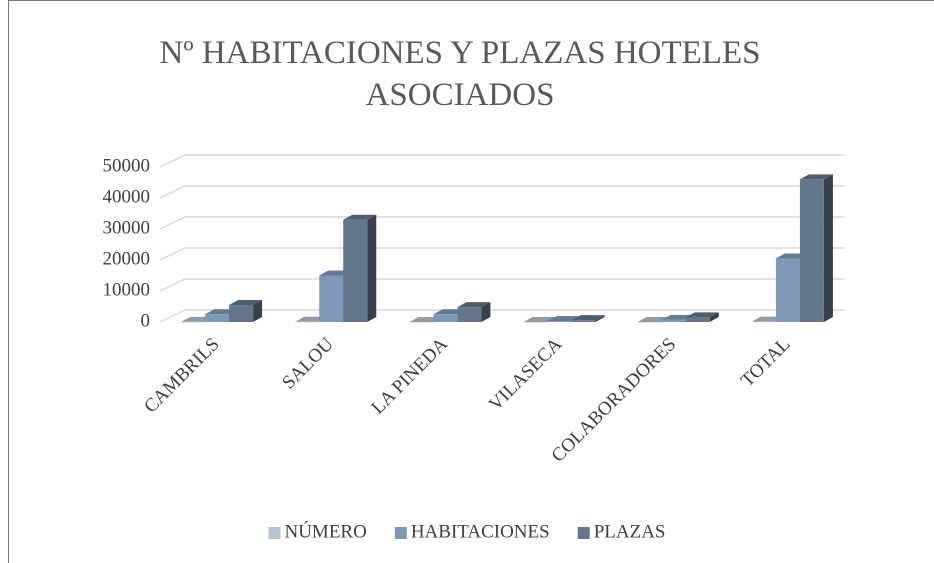 The image size is (934, 563). I want to click on legend-item: HABITACIONES, so click(472, 531).